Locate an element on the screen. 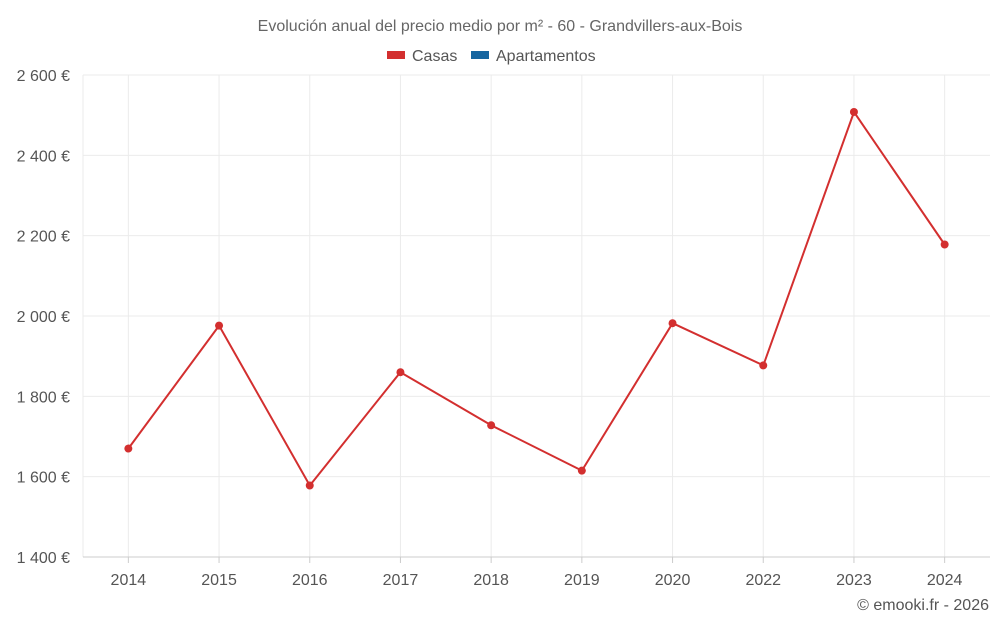 This screenshot has width=1000, height=625. y-tick-label: 1 600 € is located at coordinates (43, 478).